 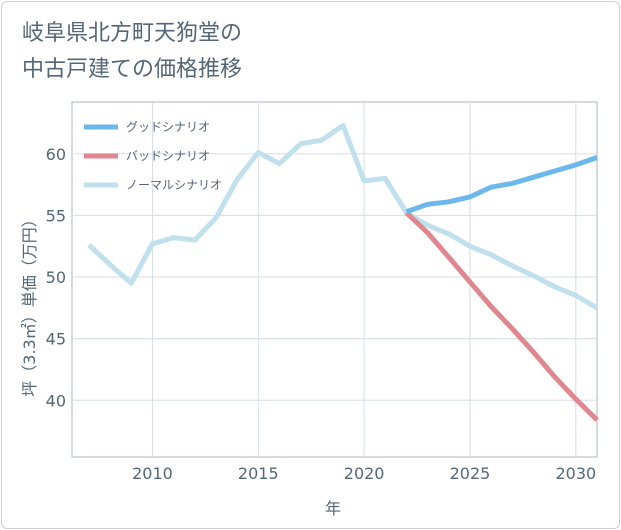 I want to click on chart-title: 岐阜県北方町天狗堂の 中古戸建ての価格推移, so click(x=132, y=52).